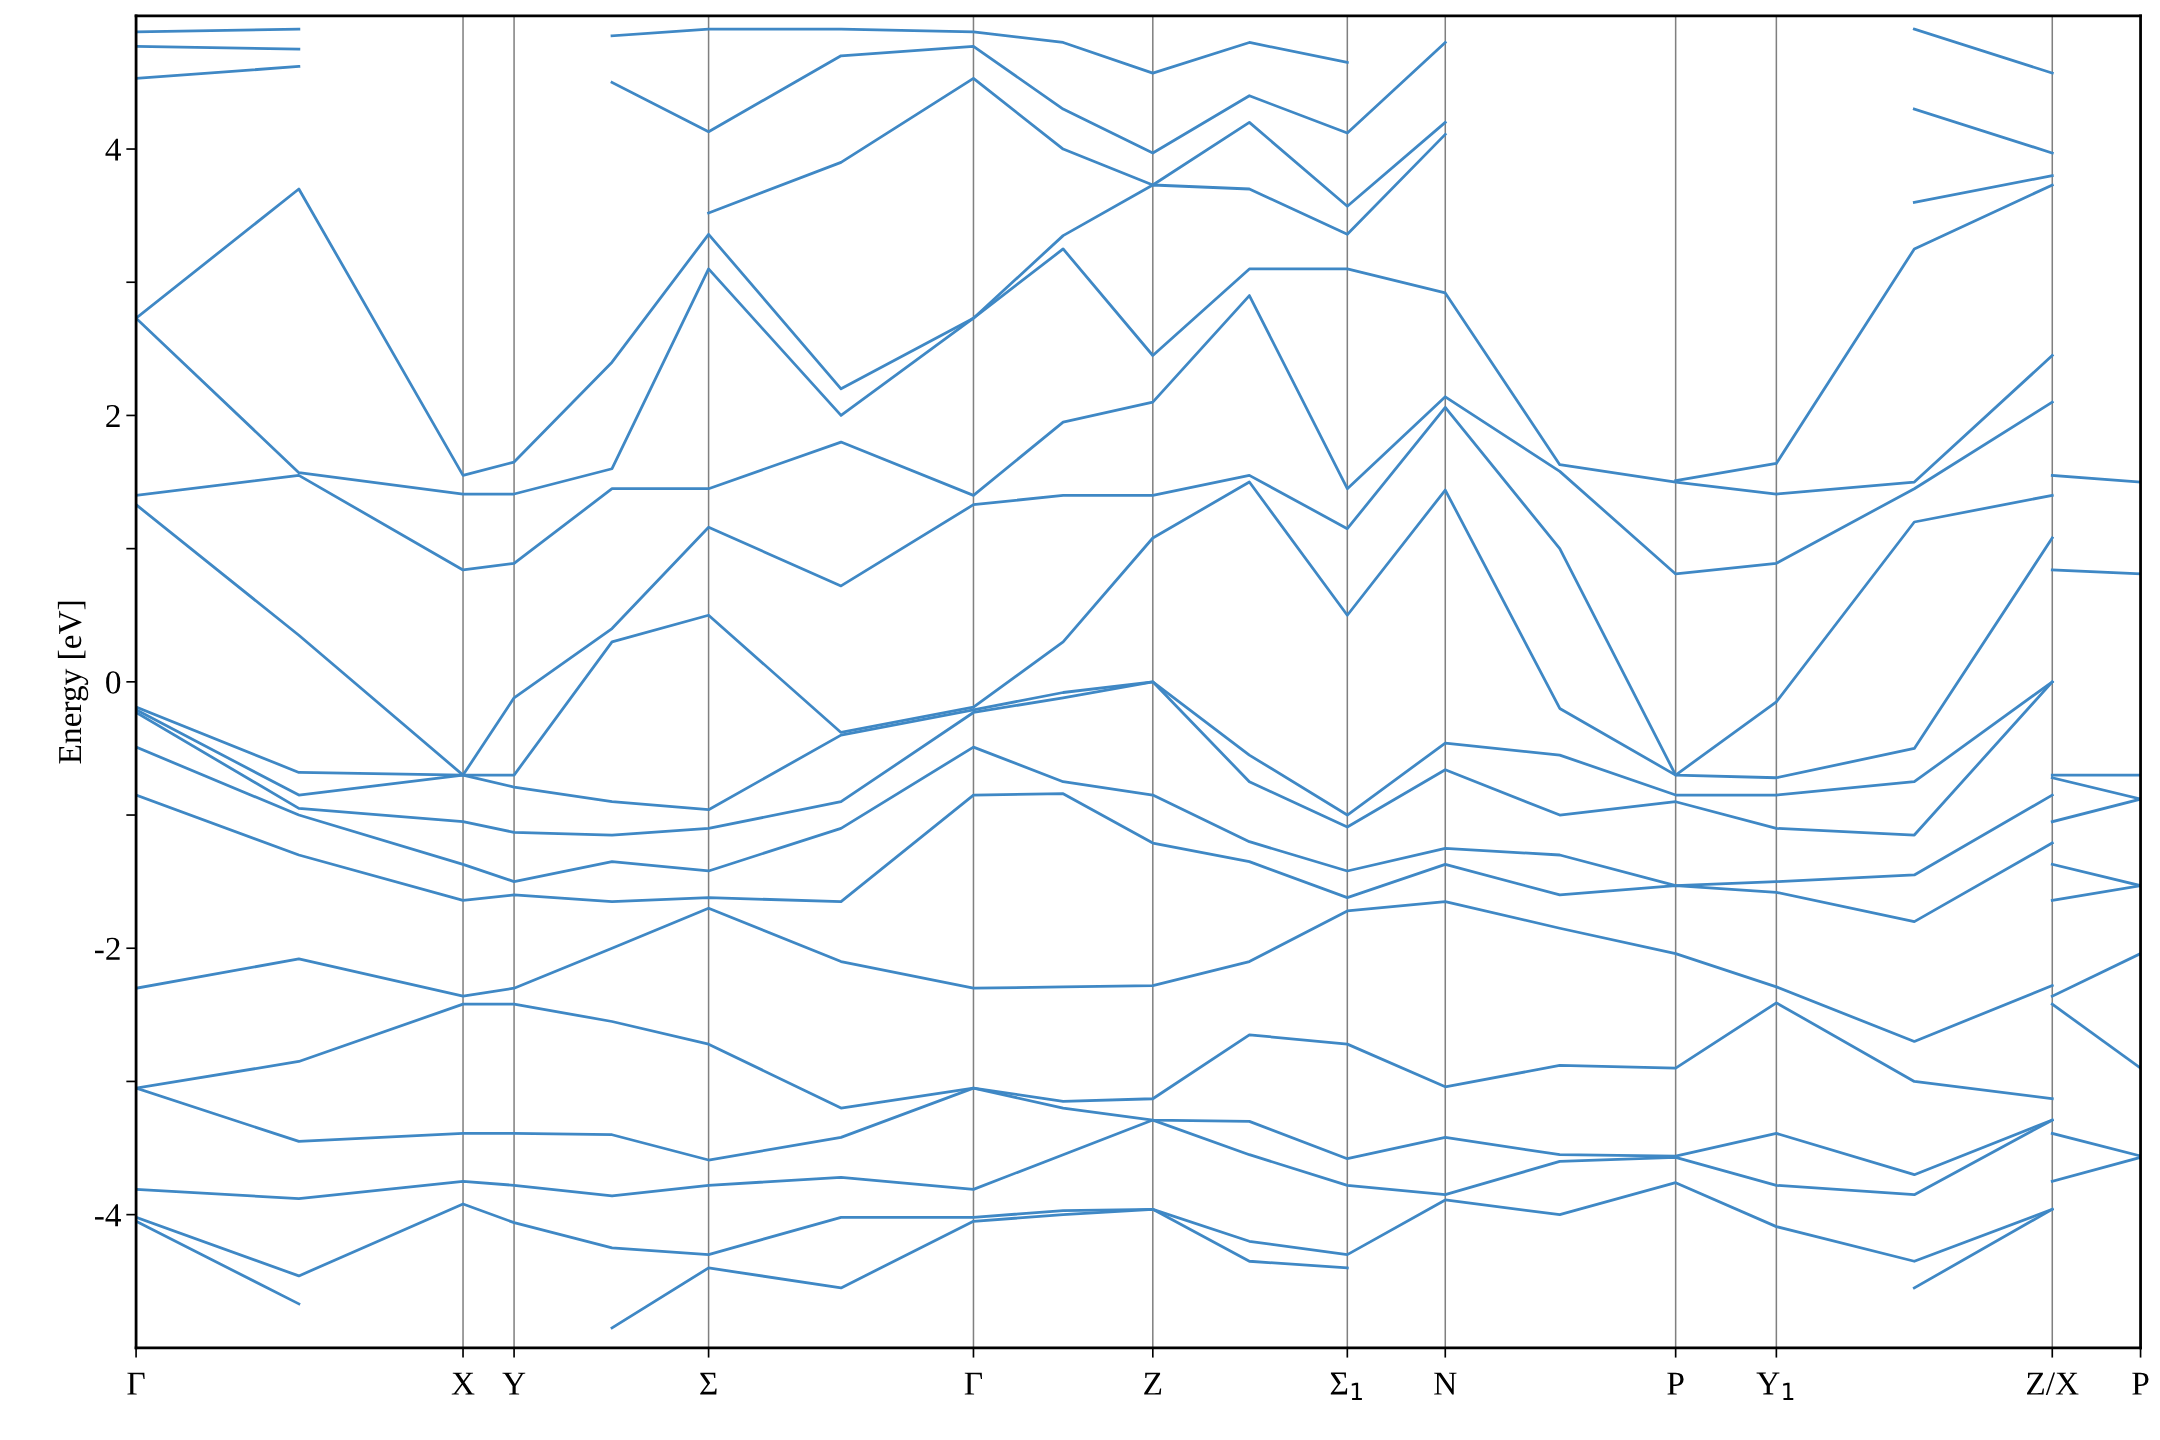  What do you see at coordinates (1346, 1386) in the screenshot?
I see `x-tick-label: Σ$_{1}$` at bounding box center [1346, 1386].